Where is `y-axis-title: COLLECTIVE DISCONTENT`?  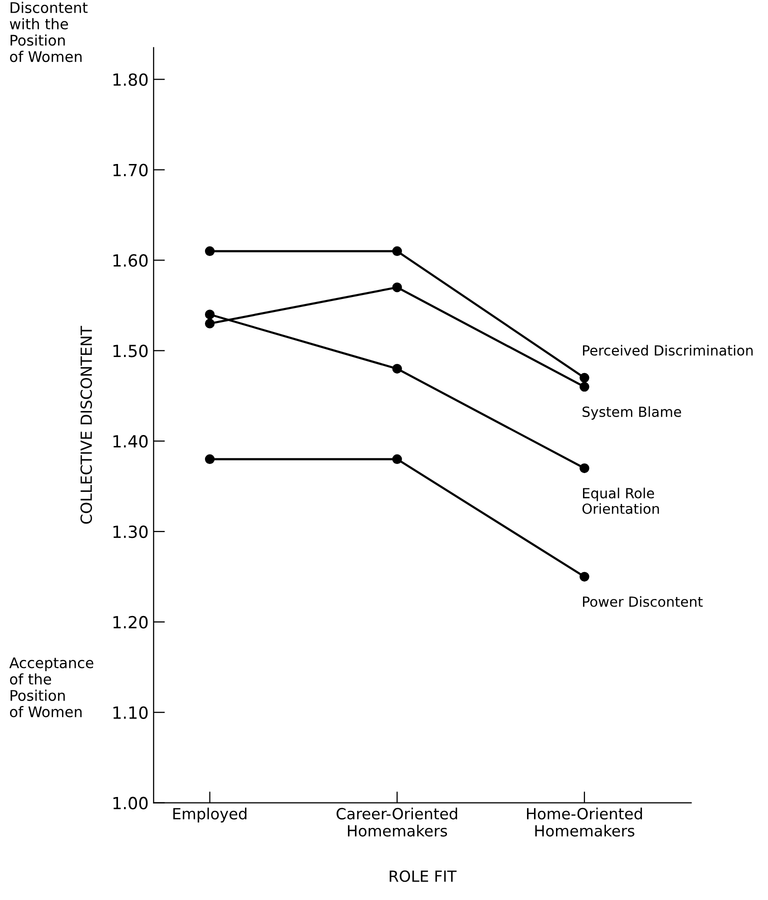 y-axis-title: COLLECTIVE DISCONTENT is located at coordinates (86, 425).